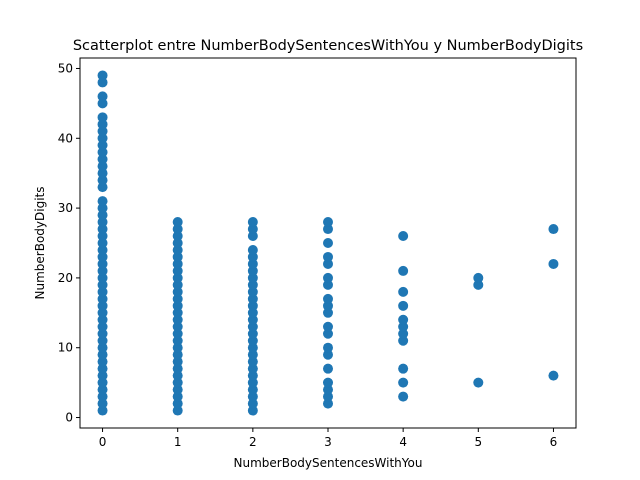  What do you see at coordinates (328, 463) in the screenshot?
I see `x-axis-label: NumberBodySentencesWithYou` at bounding box center [328, 463].